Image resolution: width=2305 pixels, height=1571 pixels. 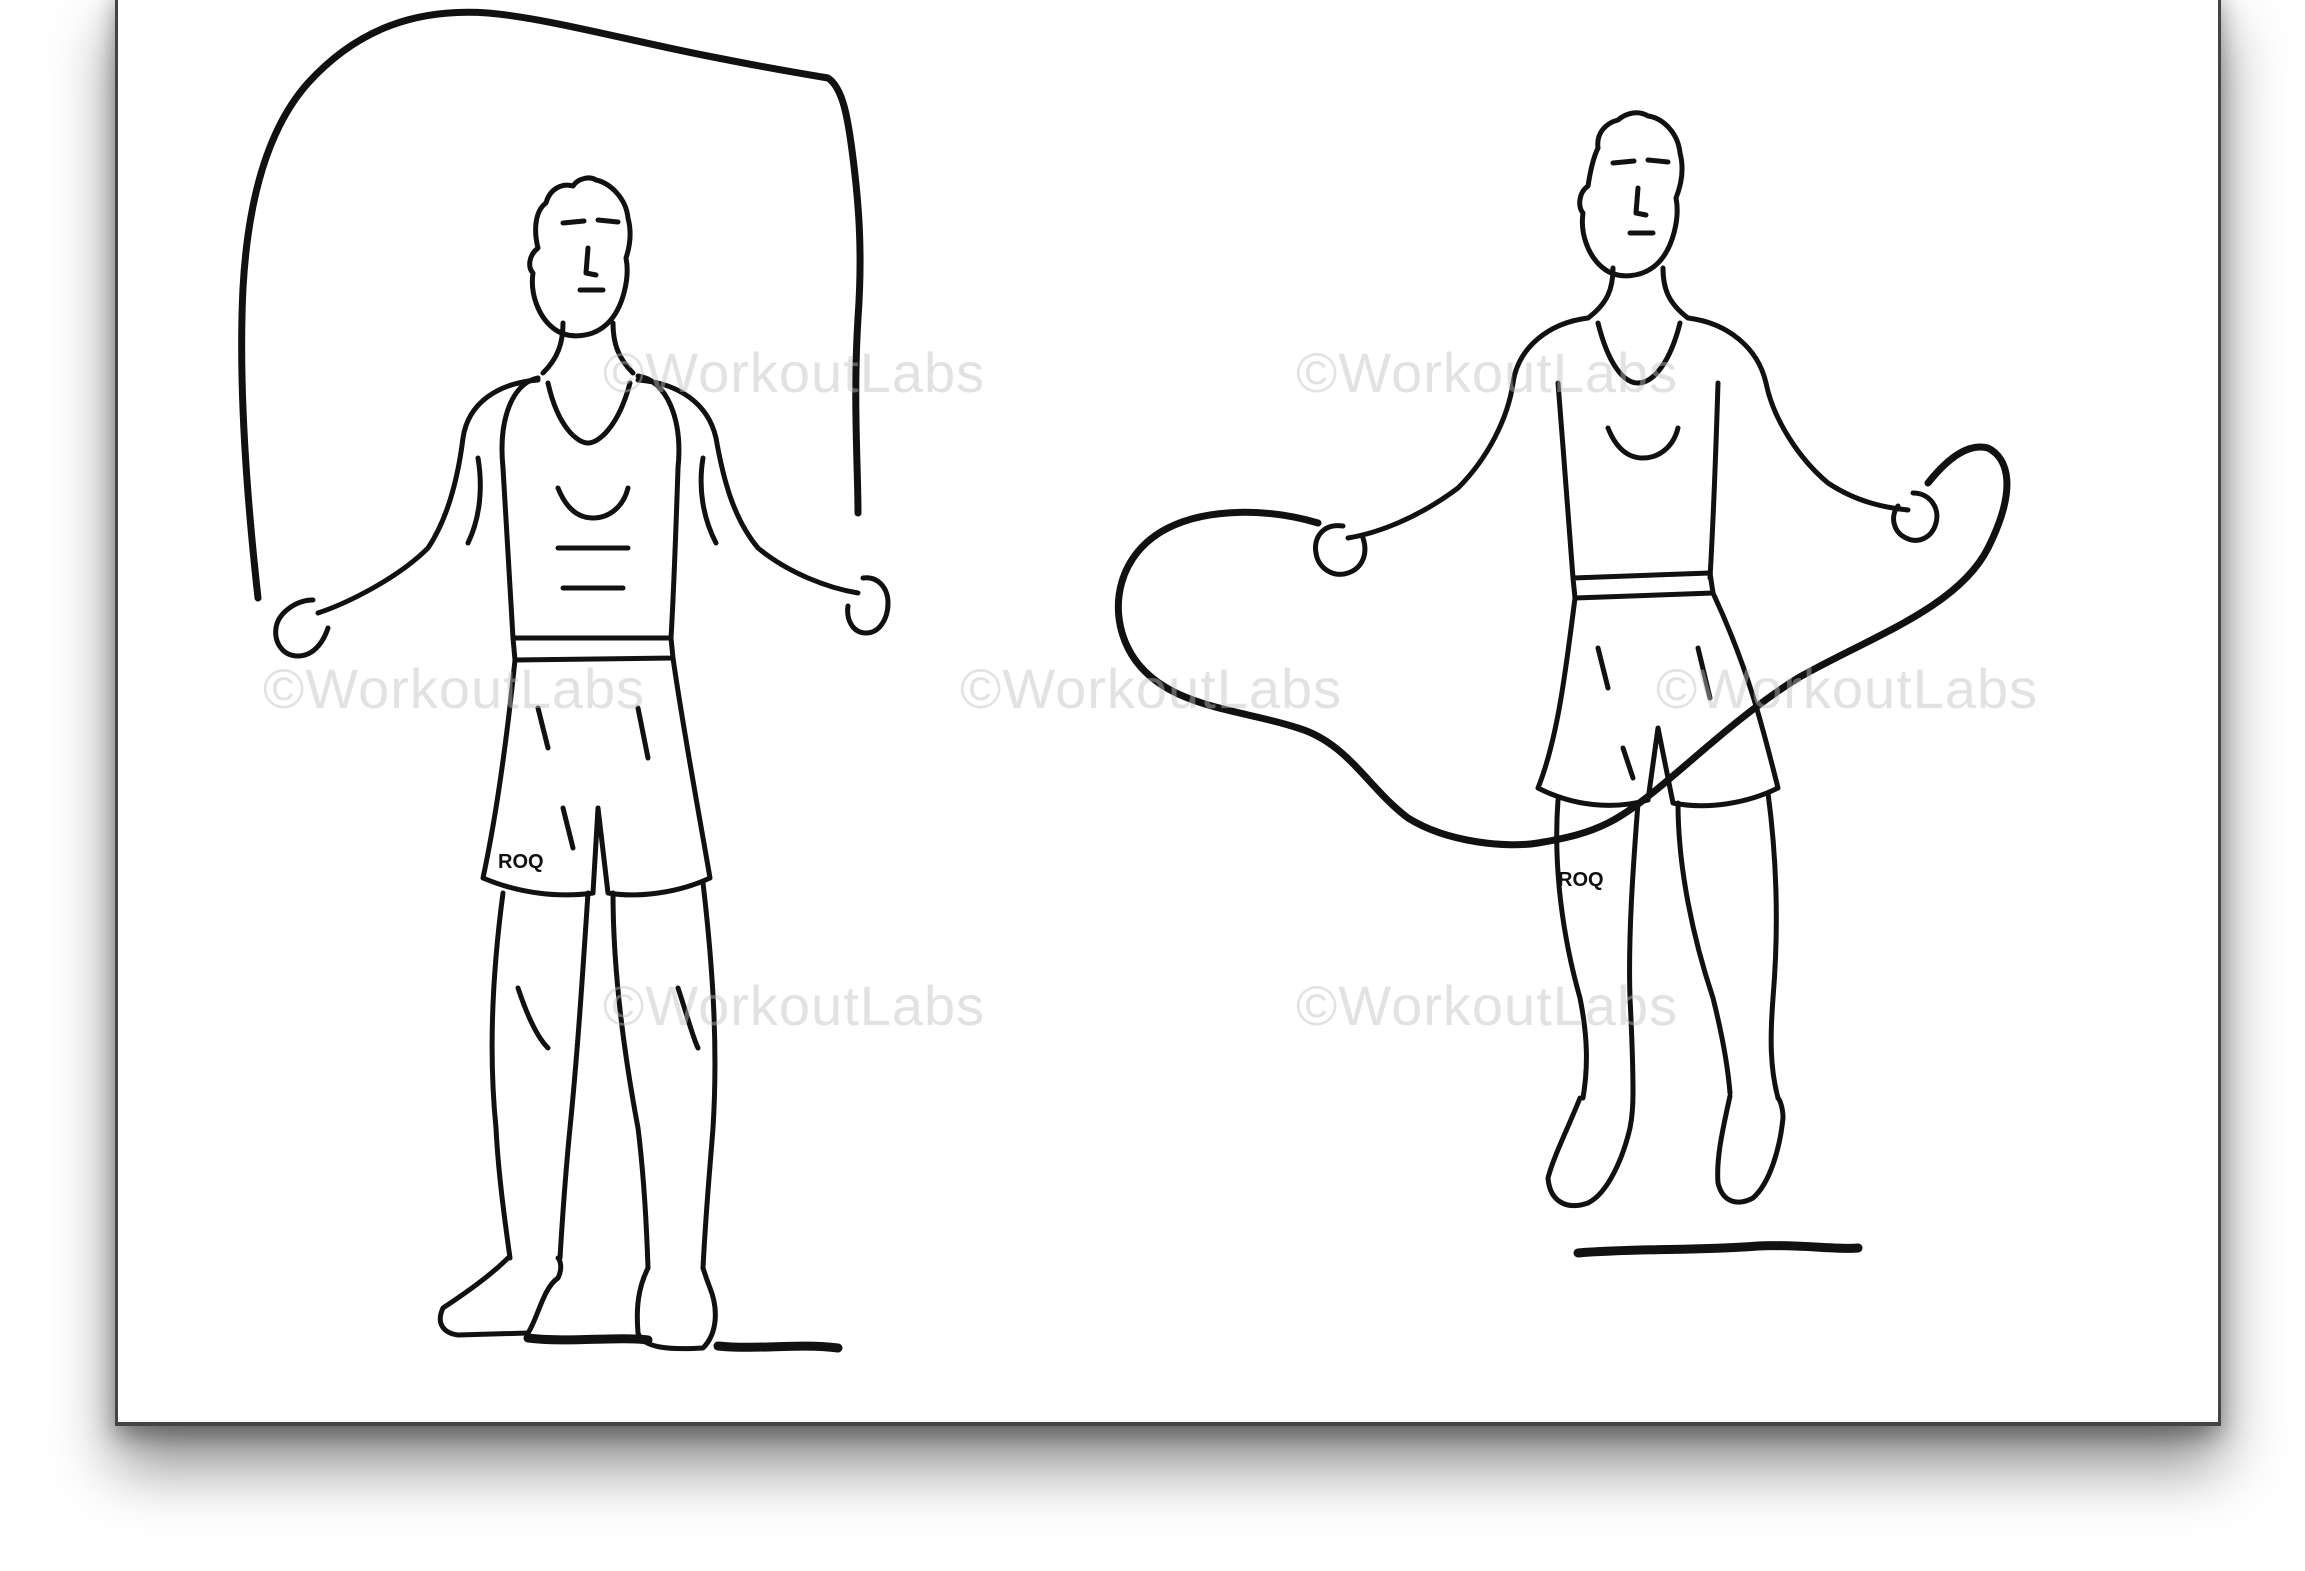 What do you see at coordinates (1718, 1249) in the screenshot?
I see `ground-shadow-right` at bounding box center [1718, 1249].